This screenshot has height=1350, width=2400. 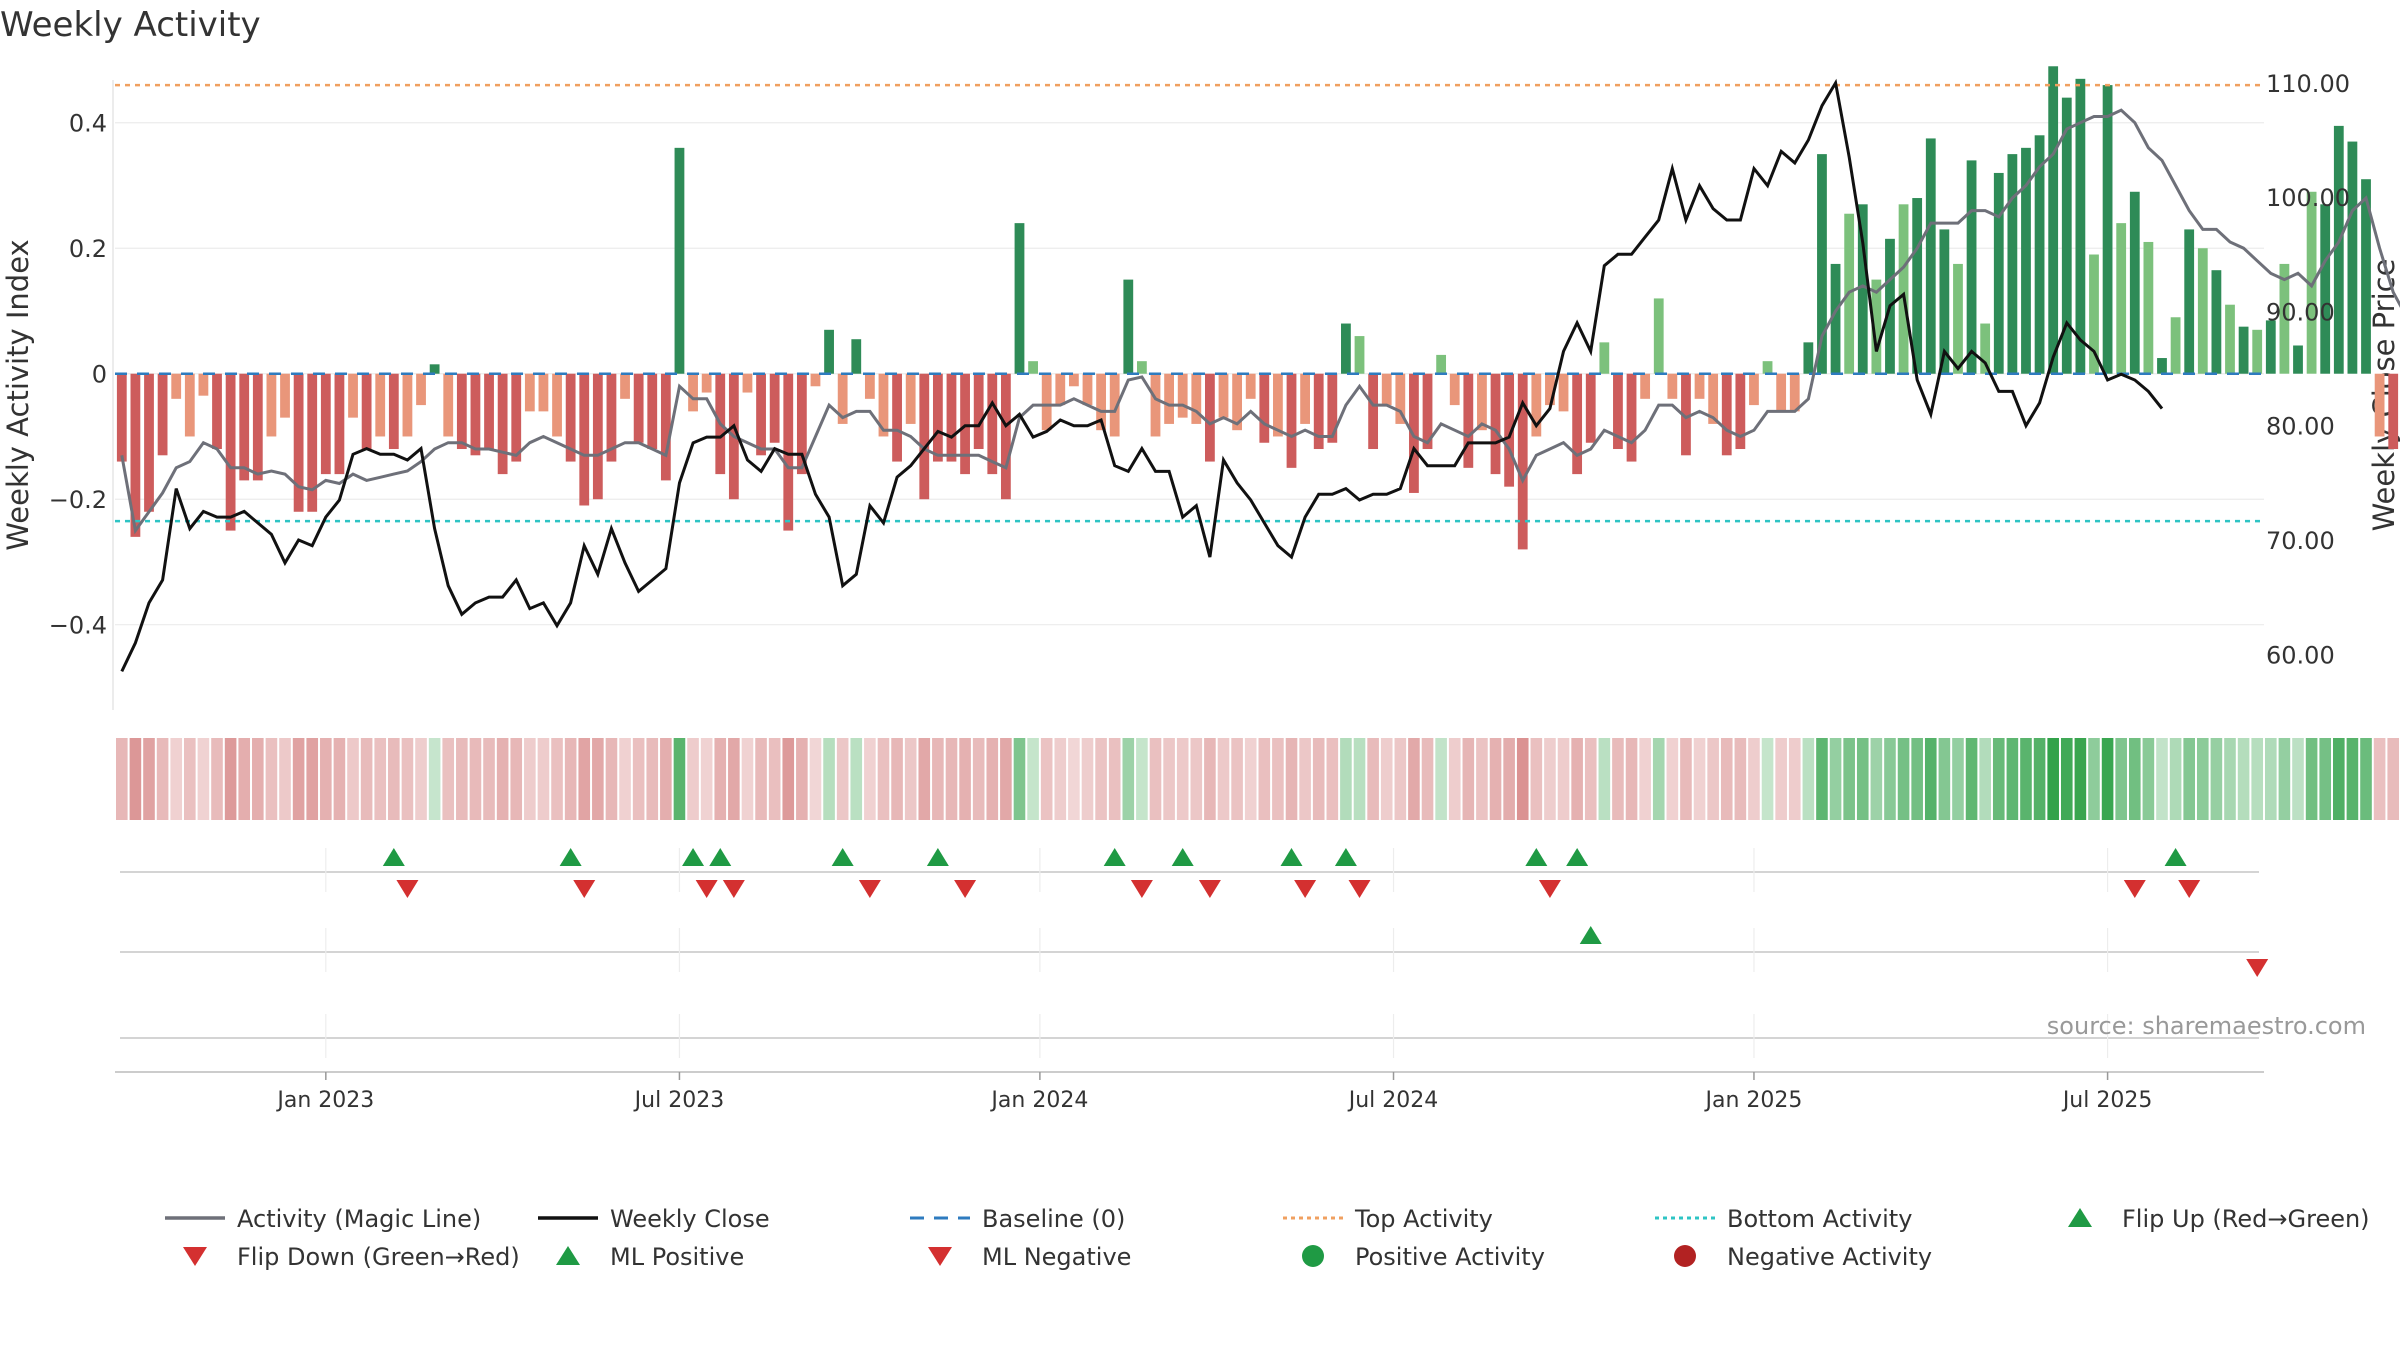 What do you see at coordinates (2308, 84) in the screenshot?
I see `y2-tick-label: 110.00` at bounding box center [2308, 84].